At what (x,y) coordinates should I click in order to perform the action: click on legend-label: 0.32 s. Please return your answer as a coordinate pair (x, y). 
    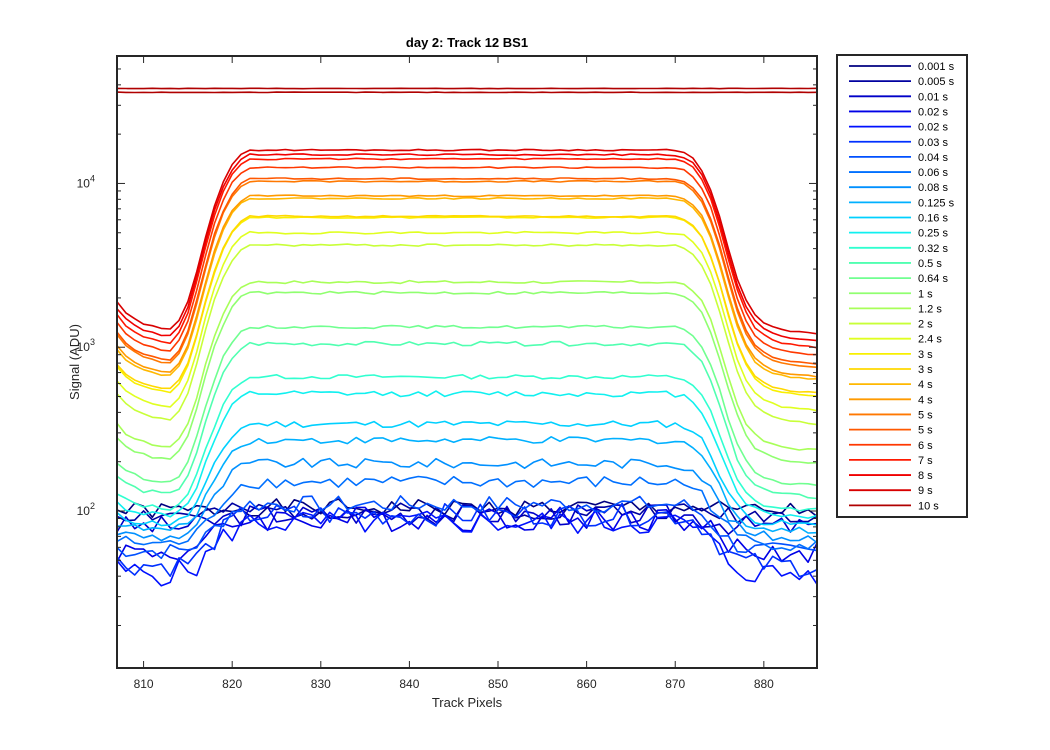
    Looking at the image, I should click on (933, 249).